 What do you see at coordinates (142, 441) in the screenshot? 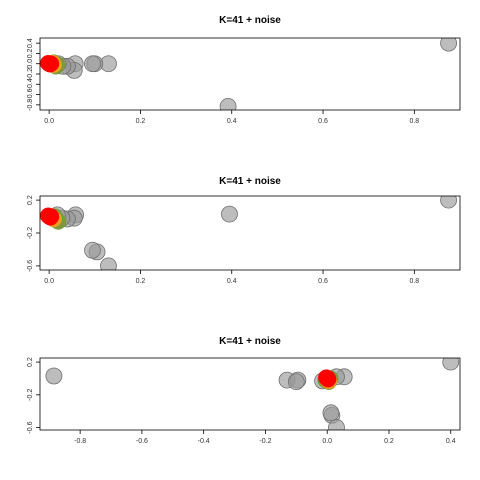
I see `x-tick-label: -0.6` at bounding box center [142, 441].